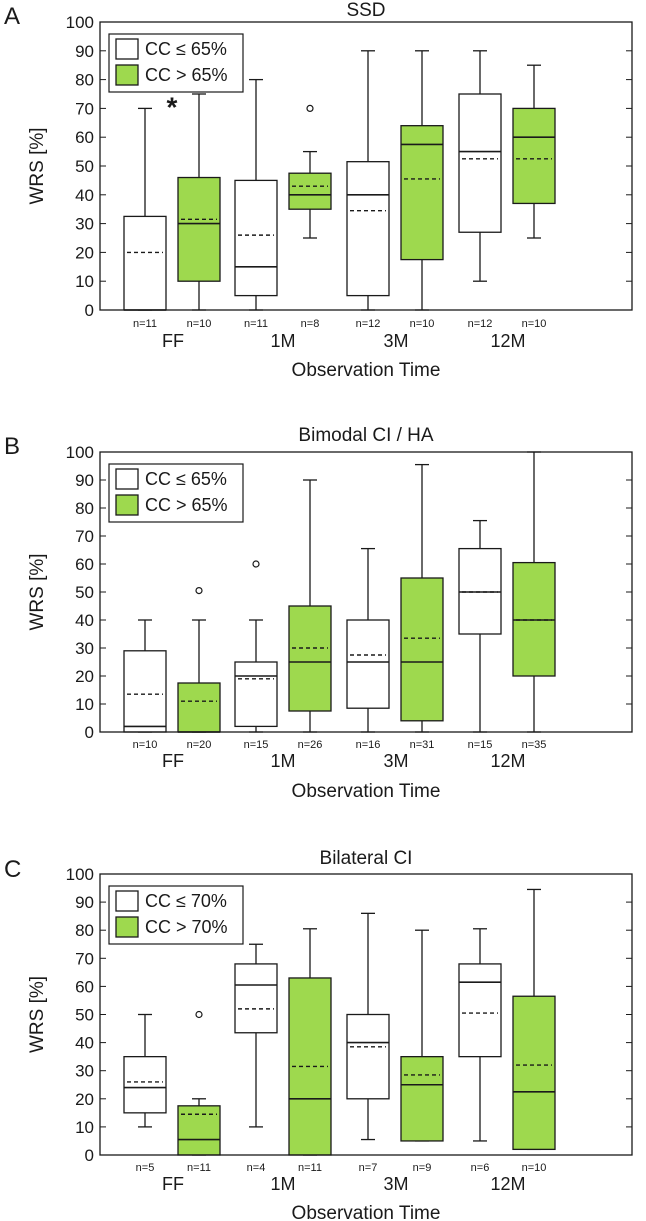  Describe the element at coordinates (282, 341) in the screenshot. I see `x-category-label: 1M` at that location.